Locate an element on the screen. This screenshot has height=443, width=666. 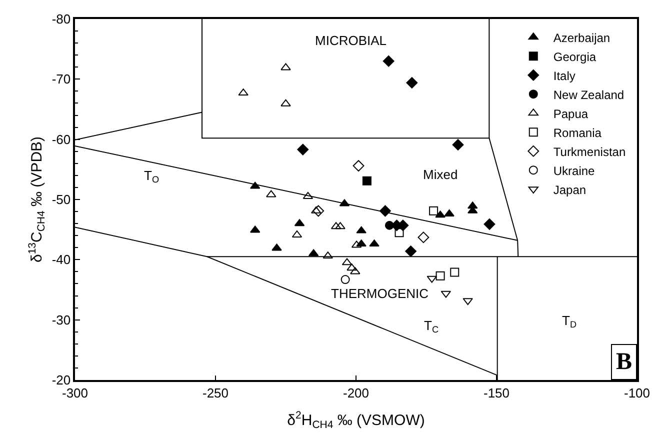
y-tick-label: -50 is located at coordinates (61, 200).